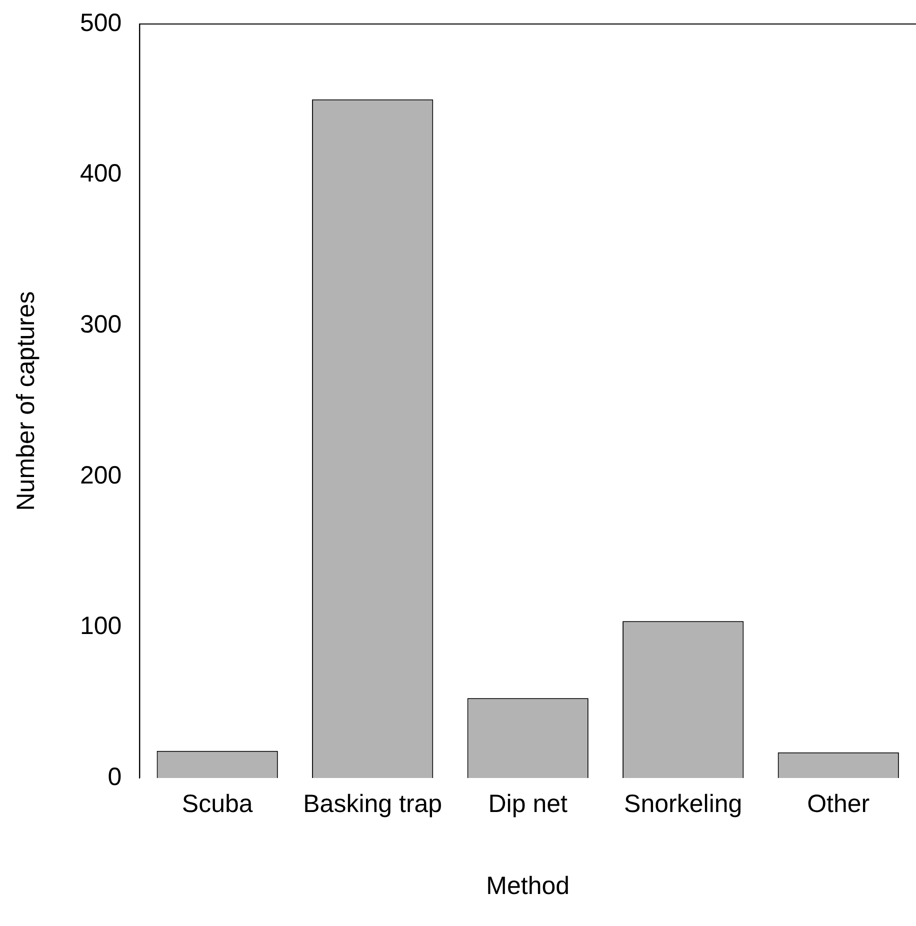 This screenshot has height=926, width=916. Describe the element at coordinates (683, 804) in the screenshot. I see `x-tick-label: Snorkeling` at that location.